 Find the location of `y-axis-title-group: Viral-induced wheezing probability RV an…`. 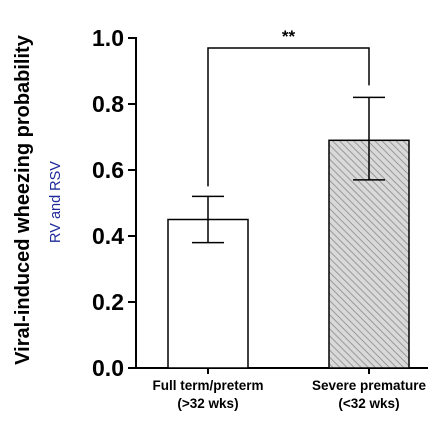

y-axis-title-group: Viral-induced wheezing probability RV an… is located at coordinates (38, 199).